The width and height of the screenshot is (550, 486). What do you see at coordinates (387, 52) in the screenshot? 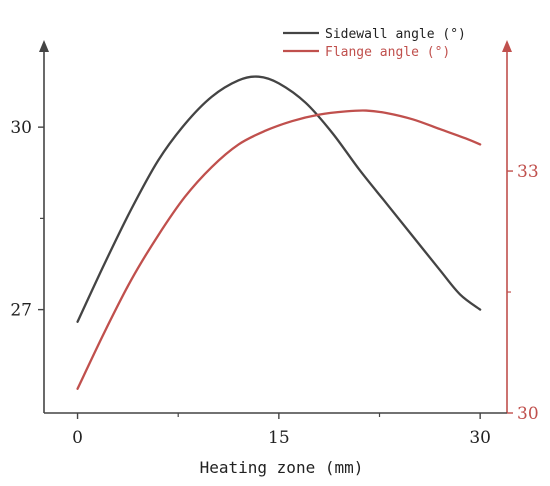
I see `legend-label-flange: Flange angle (°)` at bounding box center [387, 52].